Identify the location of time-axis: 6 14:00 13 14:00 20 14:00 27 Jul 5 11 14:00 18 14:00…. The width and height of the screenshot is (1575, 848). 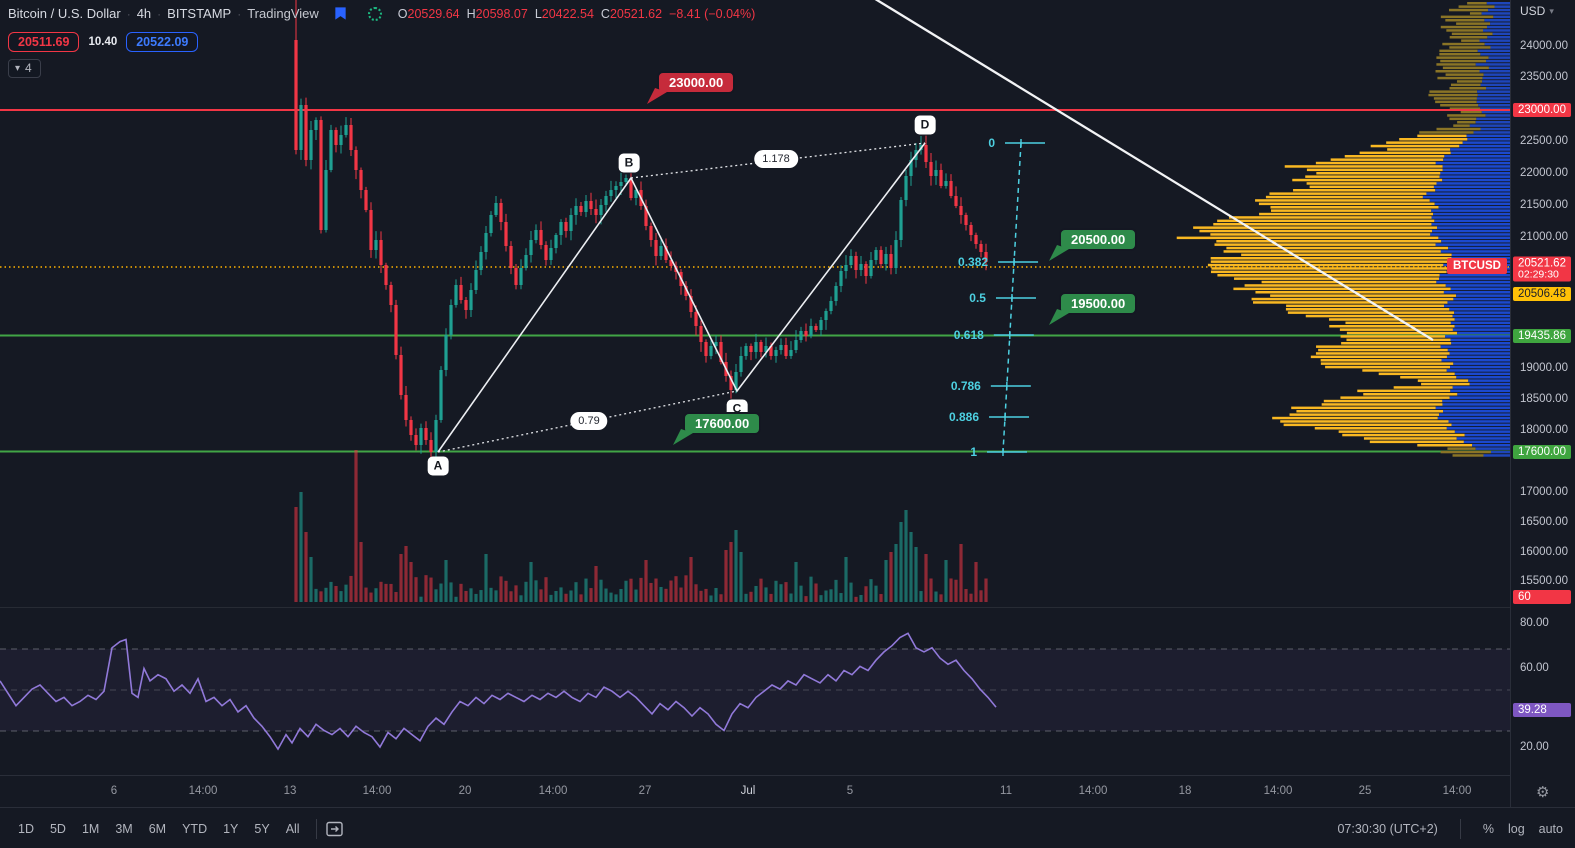
(755, 791).